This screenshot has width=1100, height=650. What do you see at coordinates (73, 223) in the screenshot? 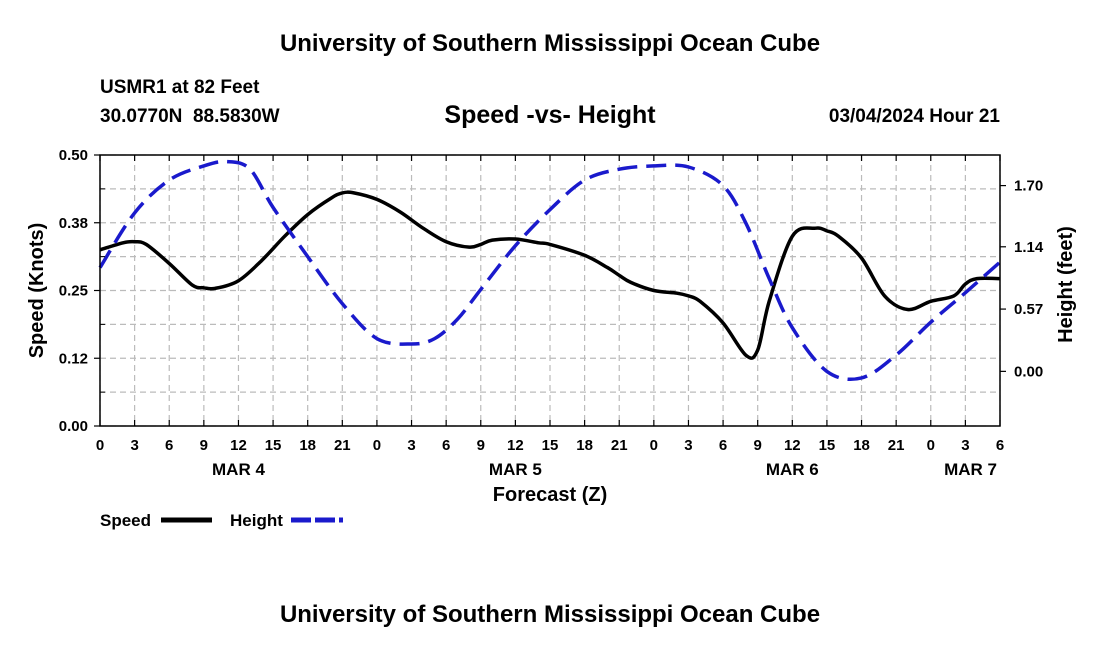
I see `y-tick-label-left: 0.38` at bounding box center [73, 223].